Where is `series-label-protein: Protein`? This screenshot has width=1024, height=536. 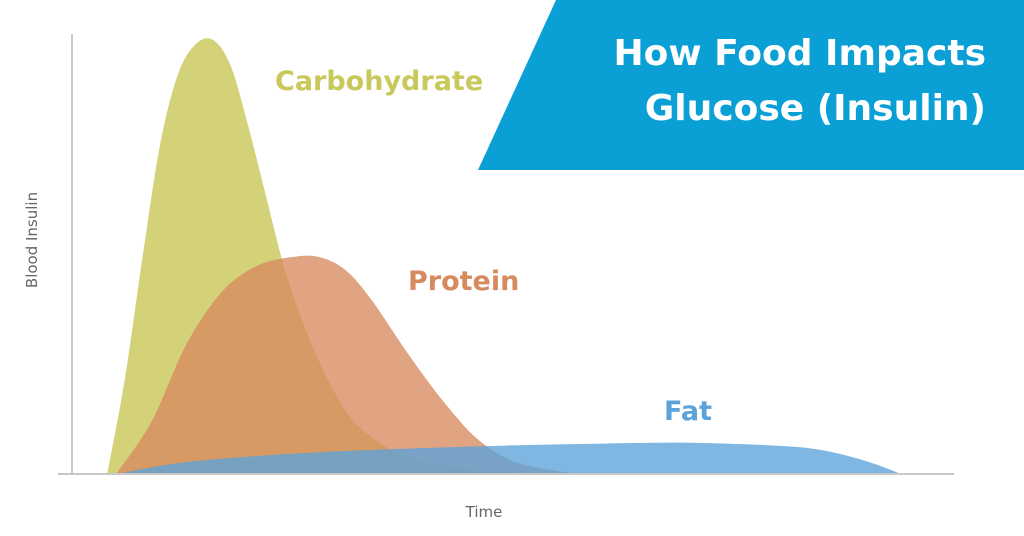 series-label-protein: Protein is located at coordinates (463, 281).